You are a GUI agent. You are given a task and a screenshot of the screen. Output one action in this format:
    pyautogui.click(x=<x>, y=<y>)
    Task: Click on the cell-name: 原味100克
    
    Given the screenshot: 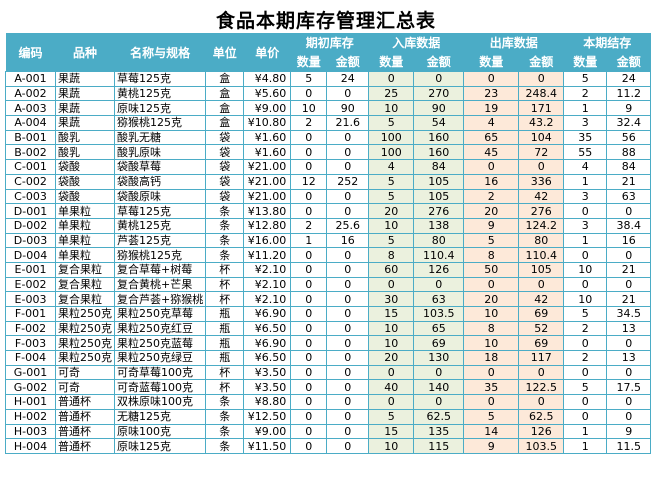 What is the action you would take?
    pyautogui.click(x=160, y=431)
    